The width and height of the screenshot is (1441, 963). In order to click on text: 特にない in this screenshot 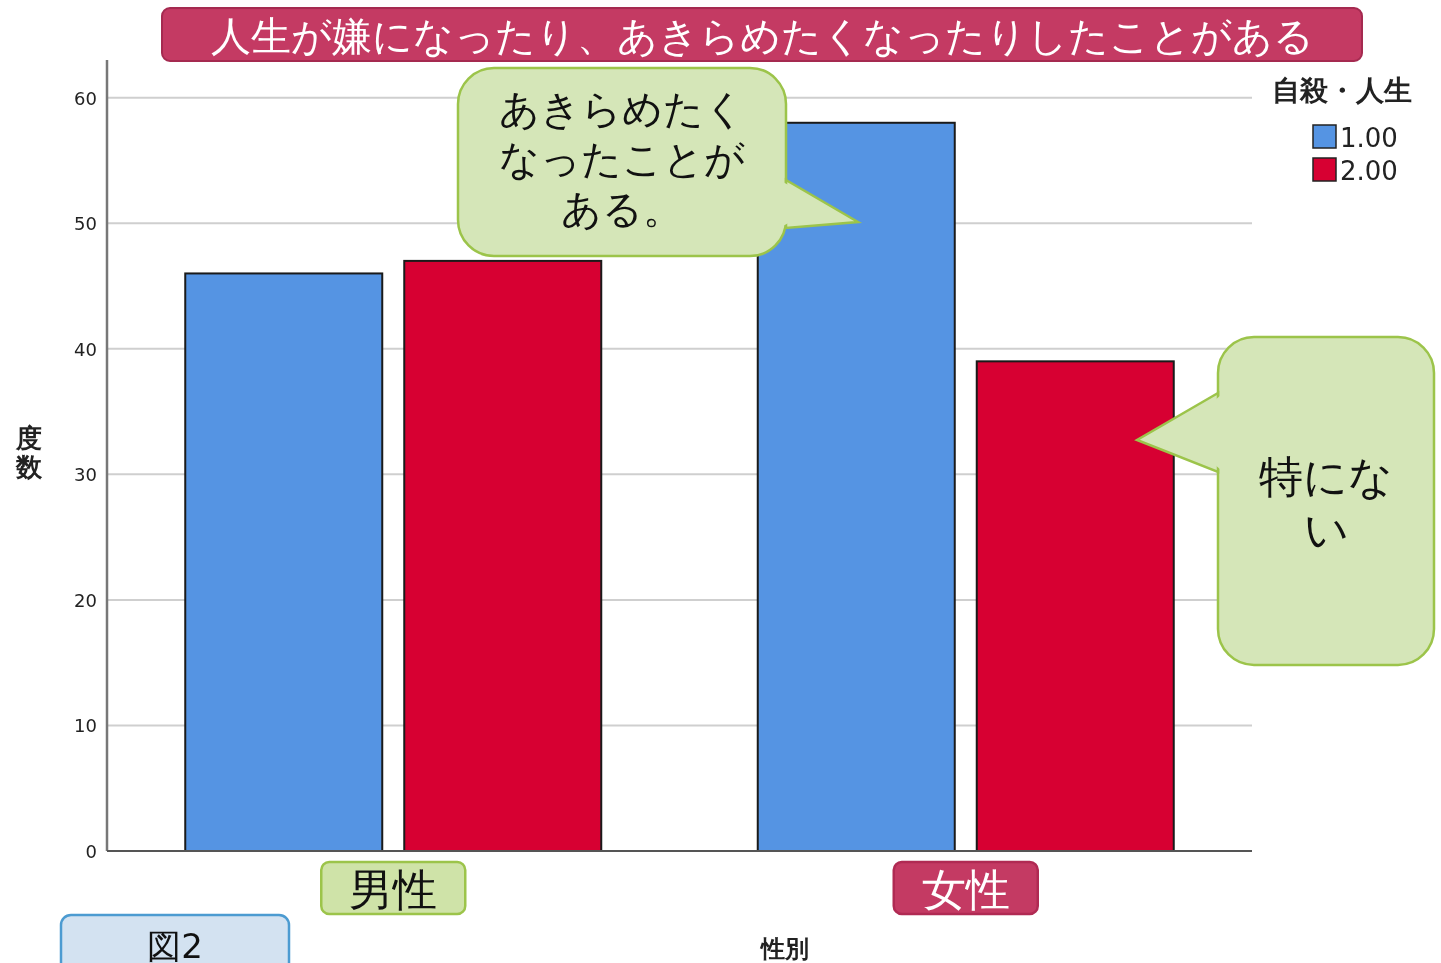, I will do `click(1326, 503)`.